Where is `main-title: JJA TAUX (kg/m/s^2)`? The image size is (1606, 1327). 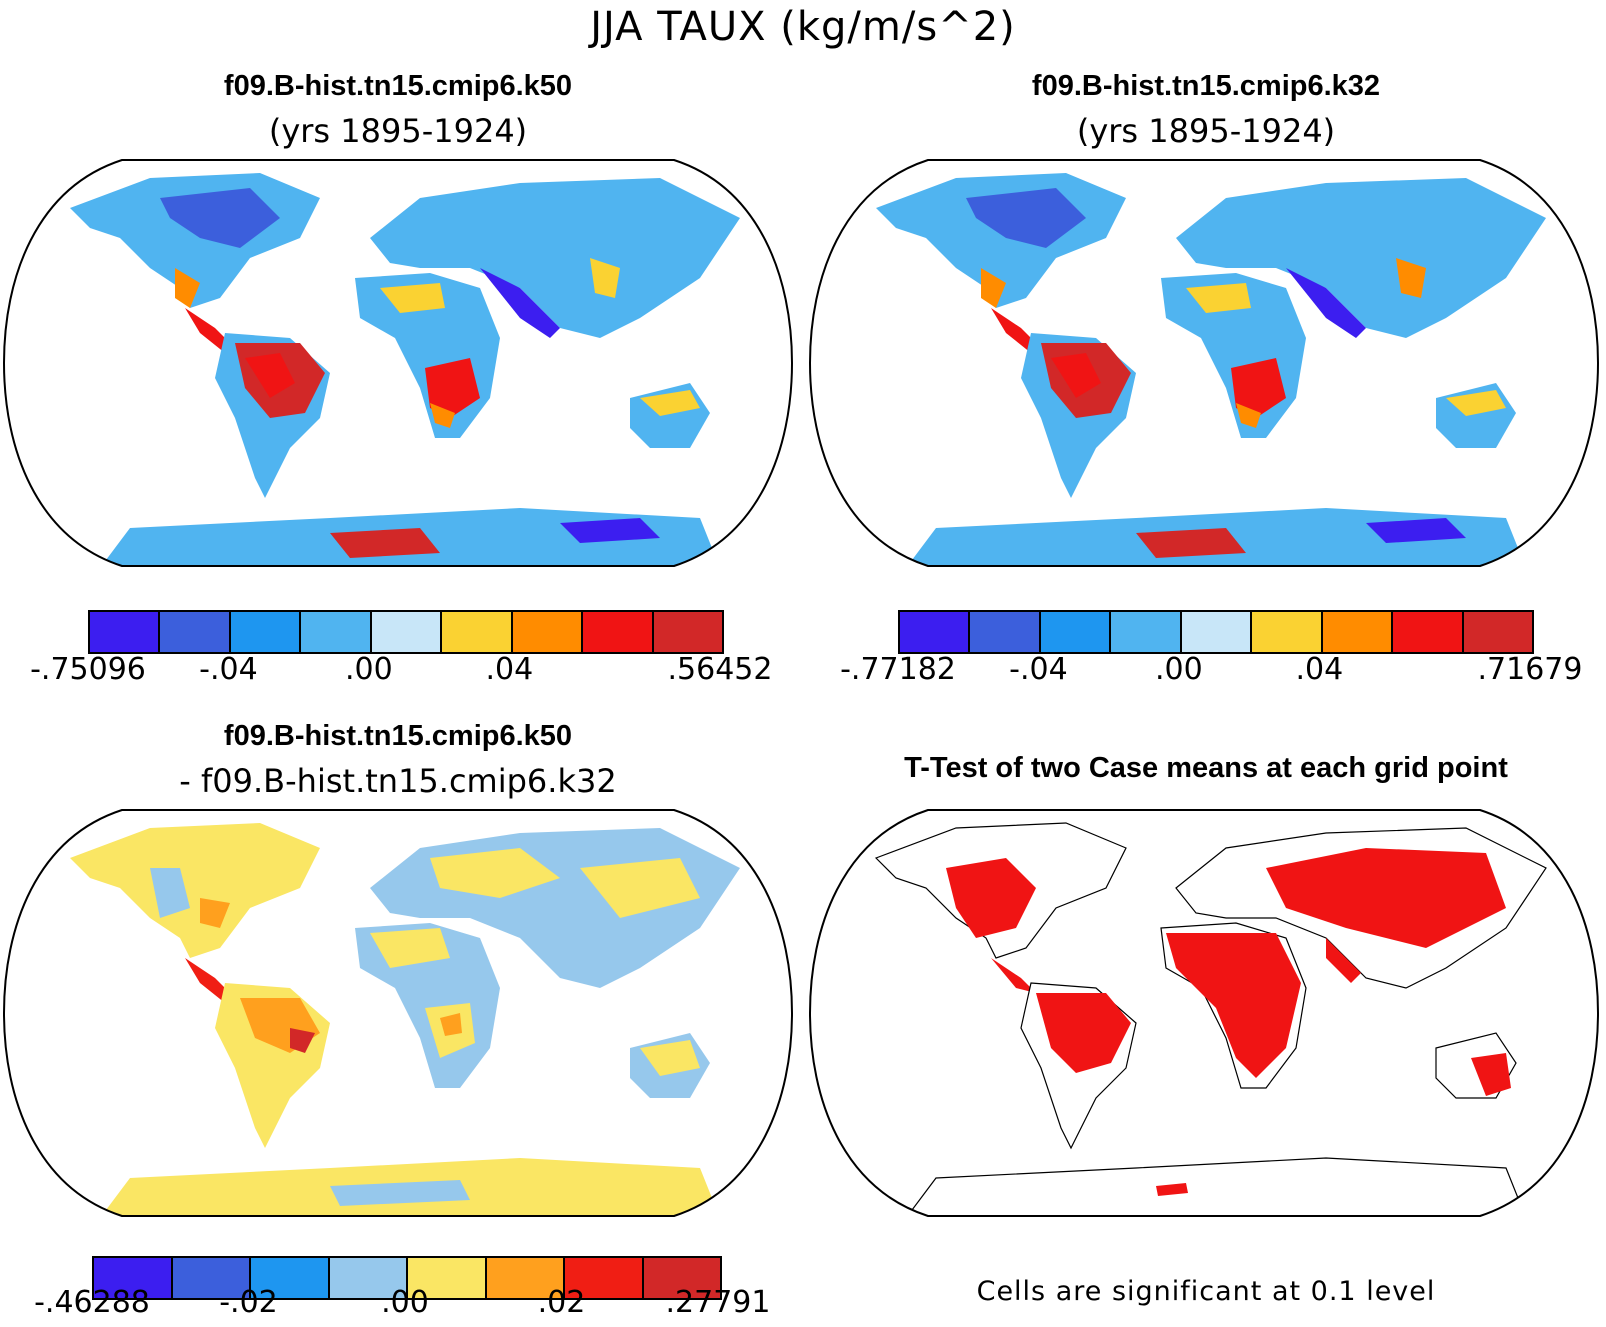
main-title: JJA TAUX (kg/m/s^2) is located at coordinates (803, 27).